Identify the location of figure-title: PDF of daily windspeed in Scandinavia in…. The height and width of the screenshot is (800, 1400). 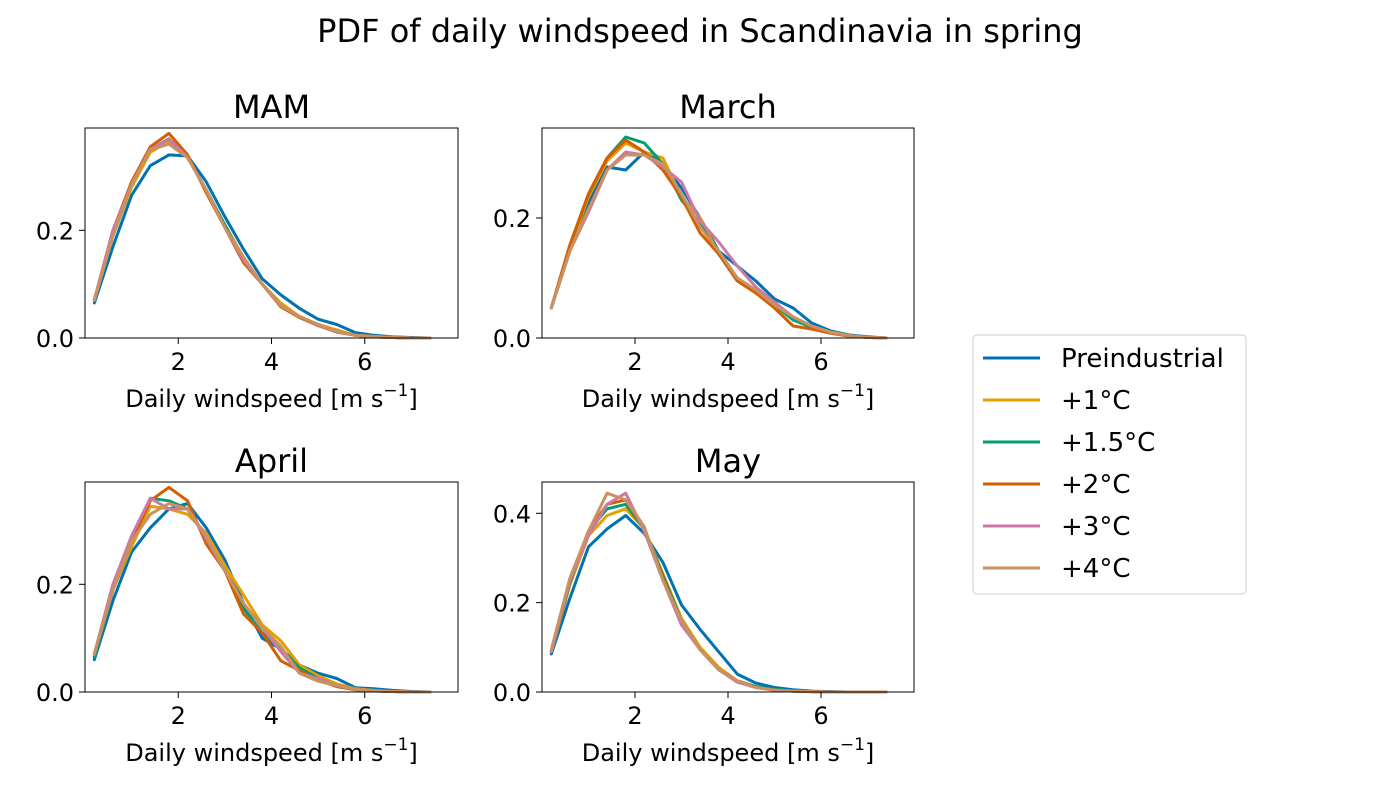
(700, 31).